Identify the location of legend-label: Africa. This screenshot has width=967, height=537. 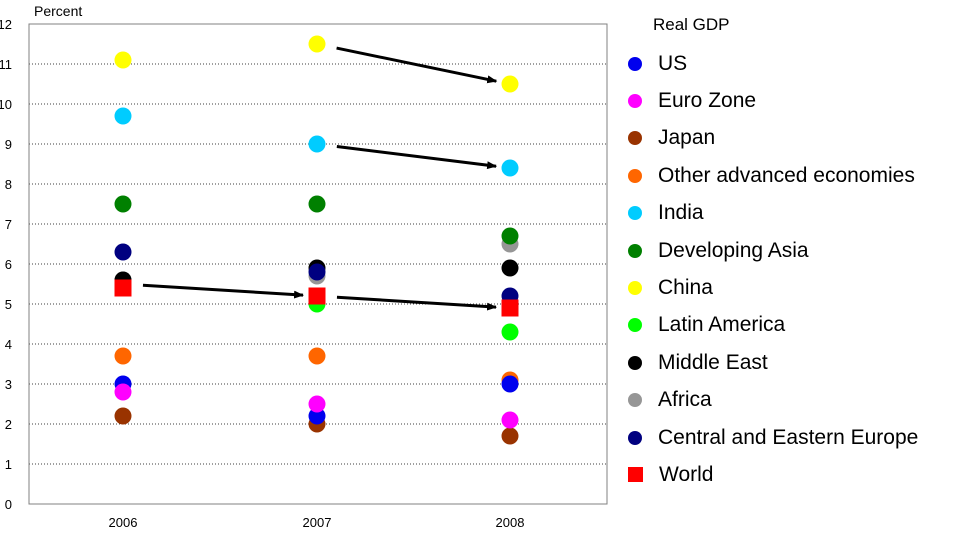
(685, 400).